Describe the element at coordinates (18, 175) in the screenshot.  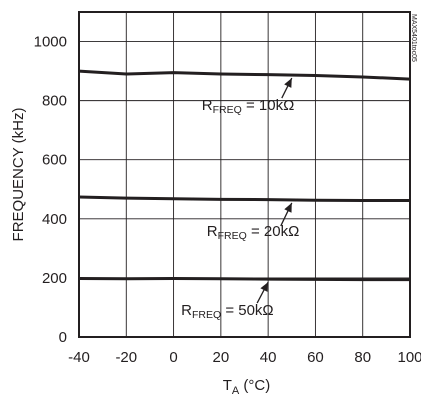
I see `y-axis-title: FREQUENCY (kHz)` at that location.